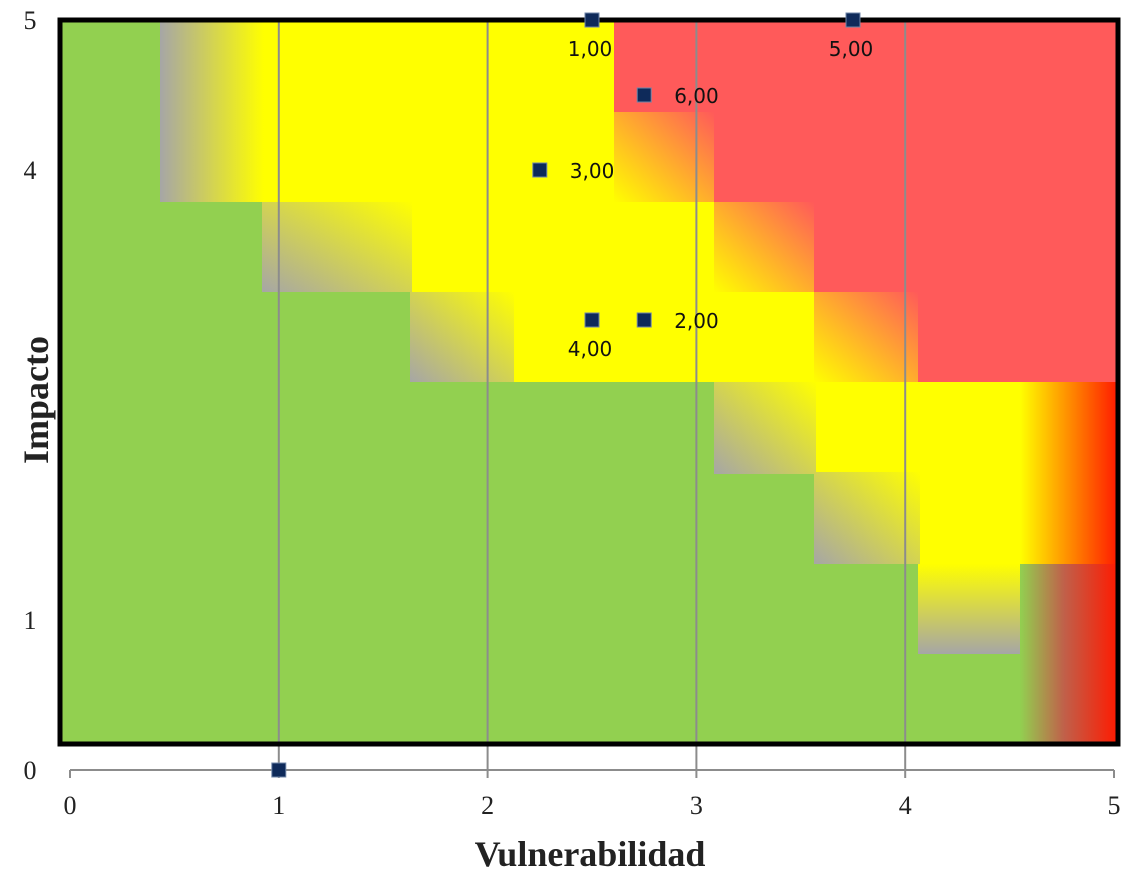 Image resolution: width=1126 pixels, height=875 pixels. What do you see at coordinates (36, 400) in the screenshot?
I see `y-axis-title: Impacto` at bounding box center [36, 400].